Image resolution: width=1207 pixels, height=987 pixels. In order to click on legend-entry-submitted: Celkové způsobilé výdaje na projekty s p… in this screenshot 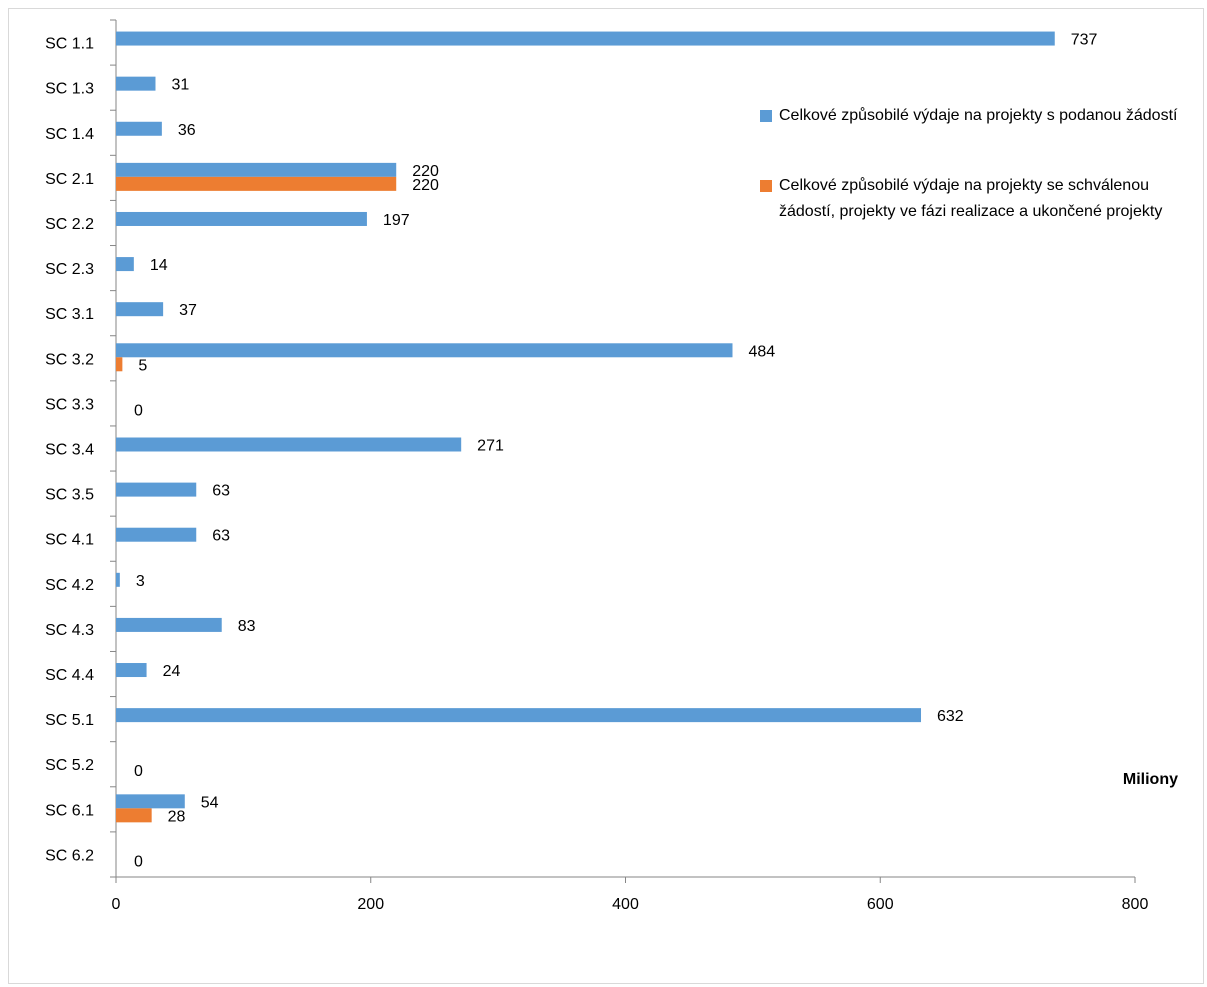, I will do `click(967, 116)`.